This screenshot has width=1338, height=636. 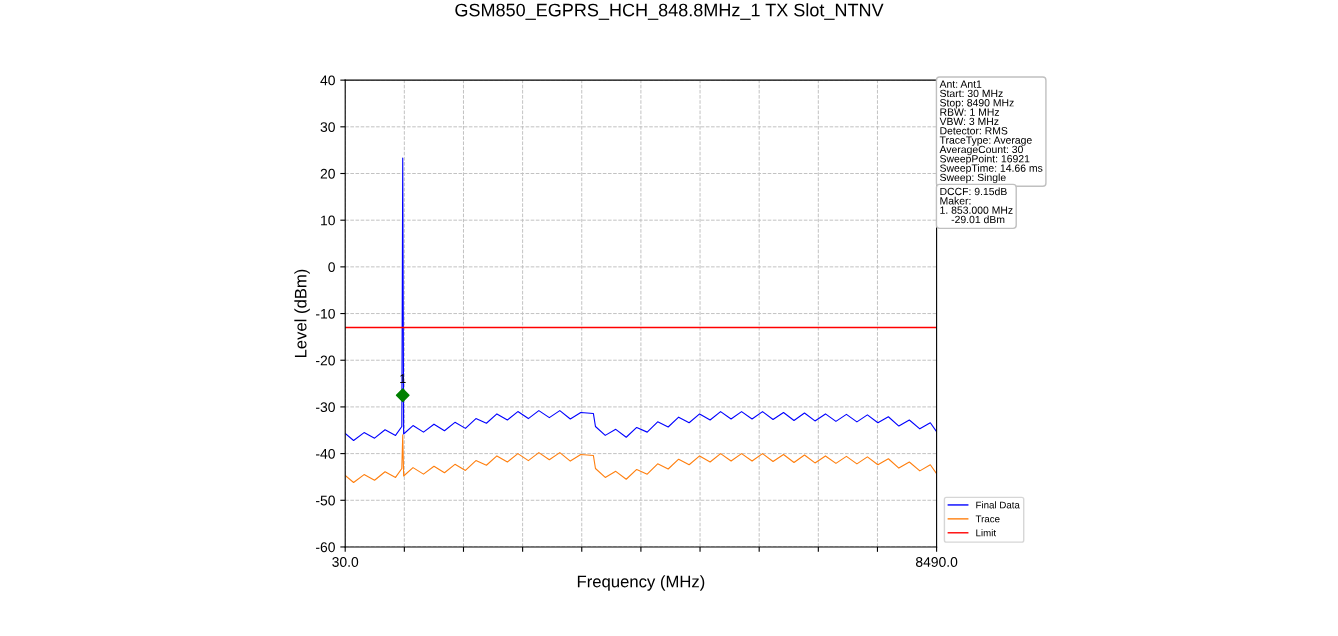 I want to click on text: DCCF: 9.15dB Maker: 1. 853.000 MHz -29.01 dBm, so click(x=976, y=205).